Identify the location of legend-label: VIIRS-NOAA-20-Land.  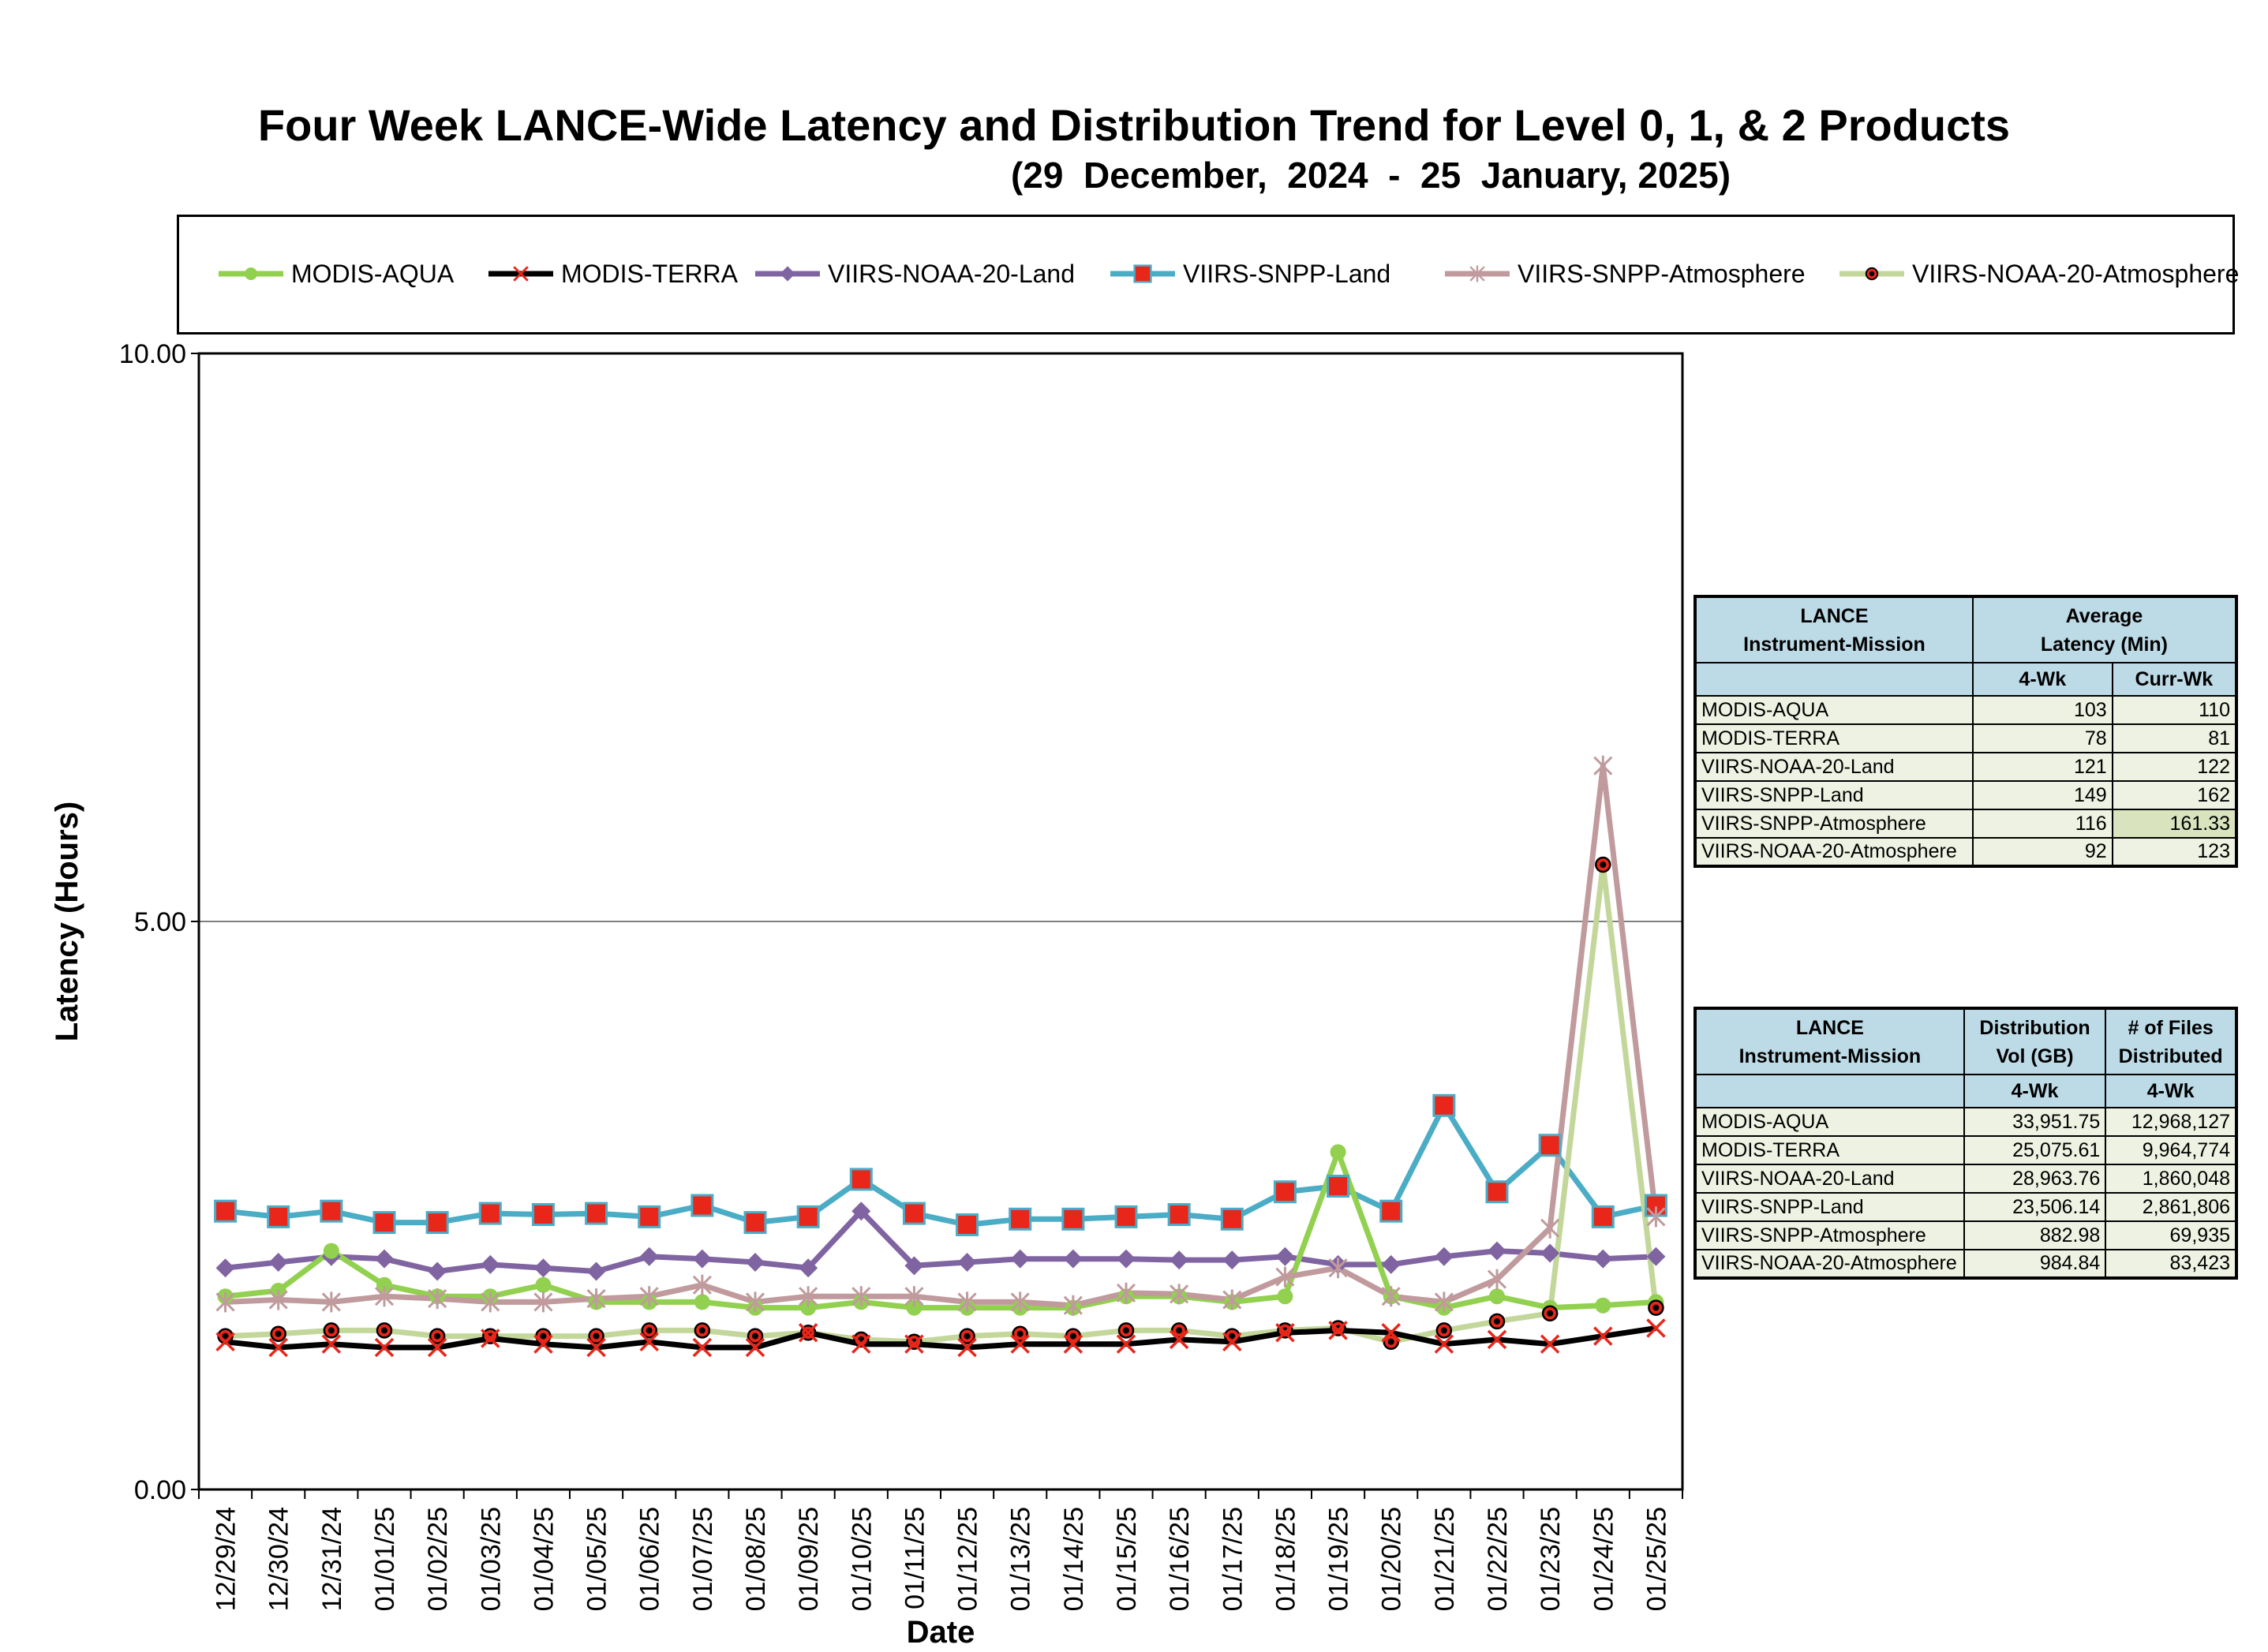
(952, 273).